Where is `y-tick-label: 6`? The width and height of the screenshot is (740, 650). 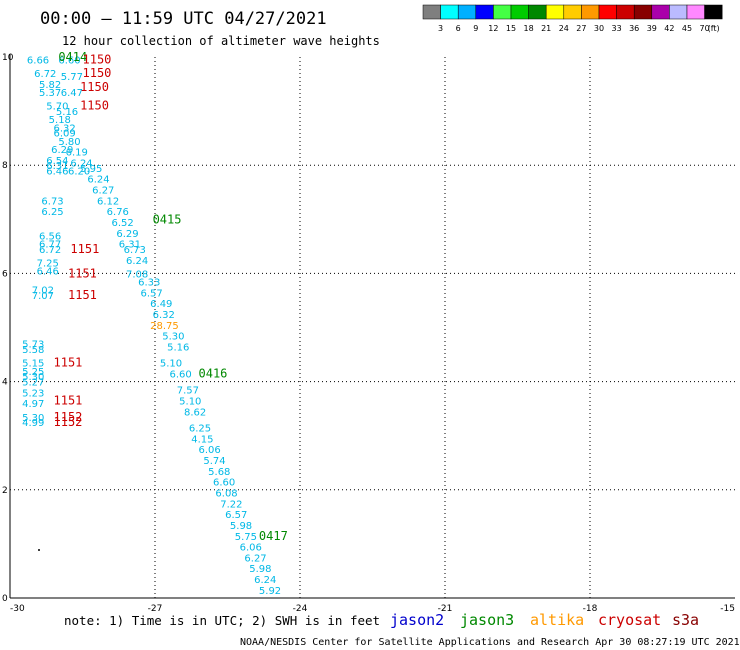 y-tick-label: 6 is located at coordinates (5, 274).